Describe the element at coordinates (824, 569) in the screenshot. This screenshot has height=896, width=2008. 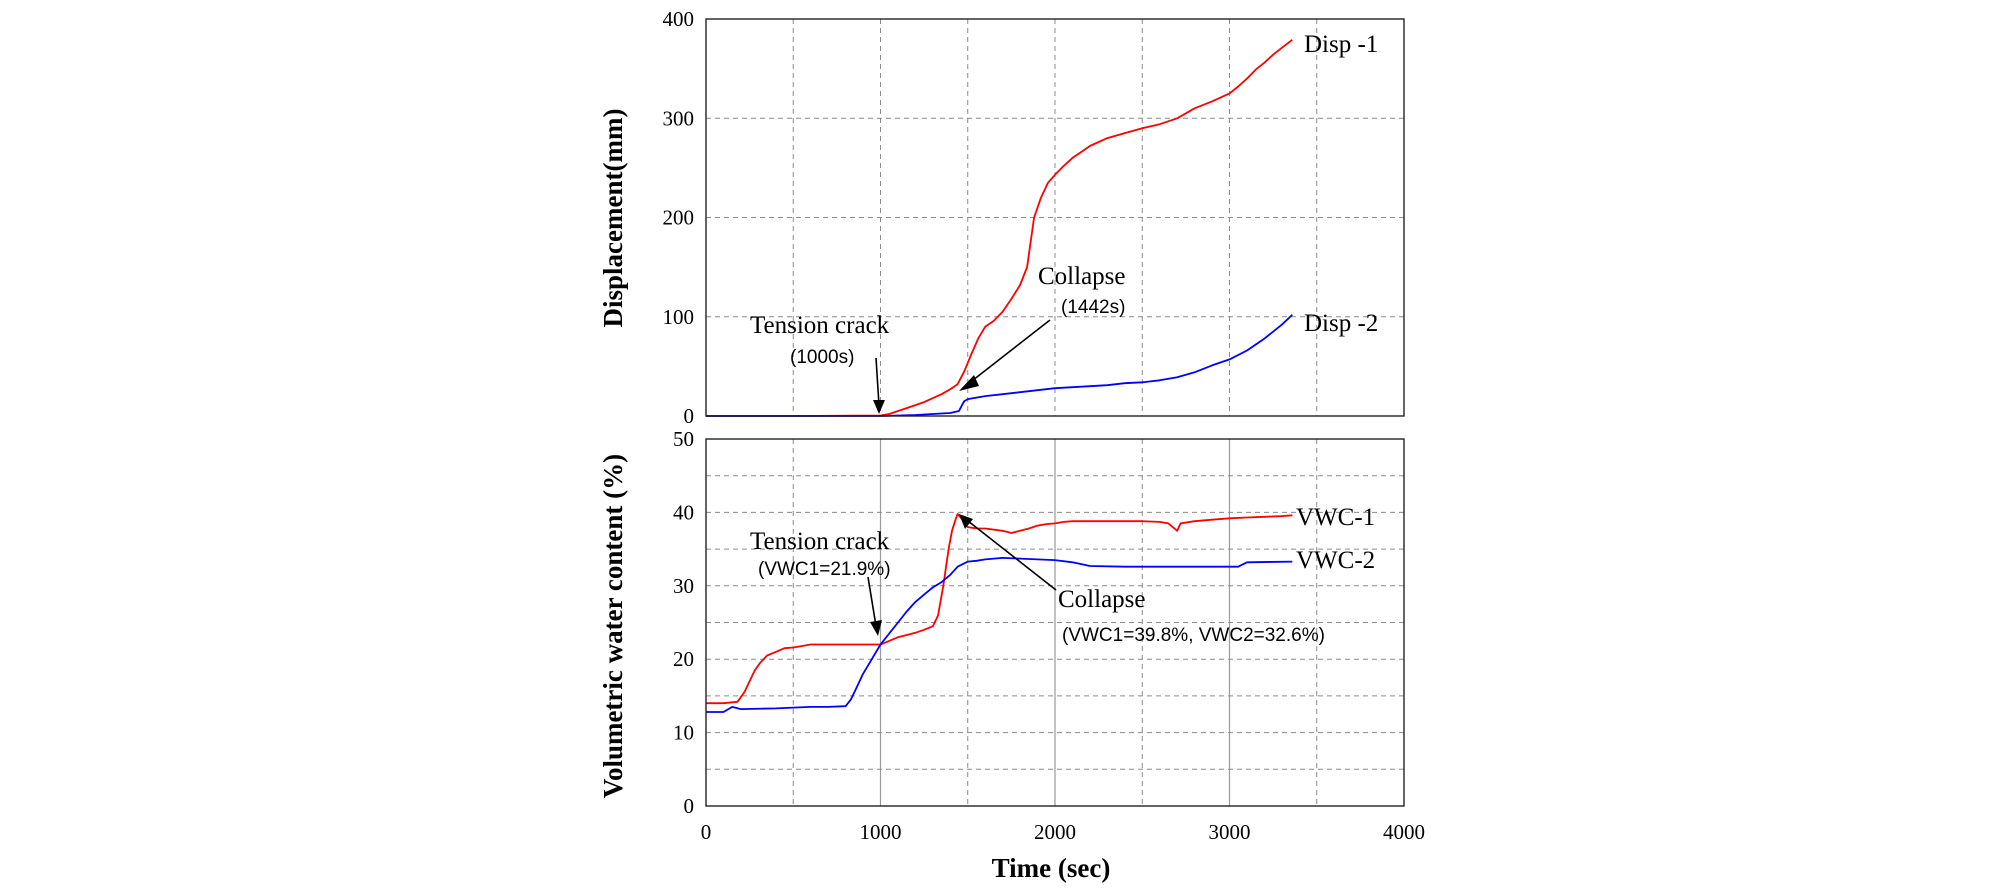
I see `annotation-vwc-tension-crack-value: (VWC1=21.9%)` at that location.